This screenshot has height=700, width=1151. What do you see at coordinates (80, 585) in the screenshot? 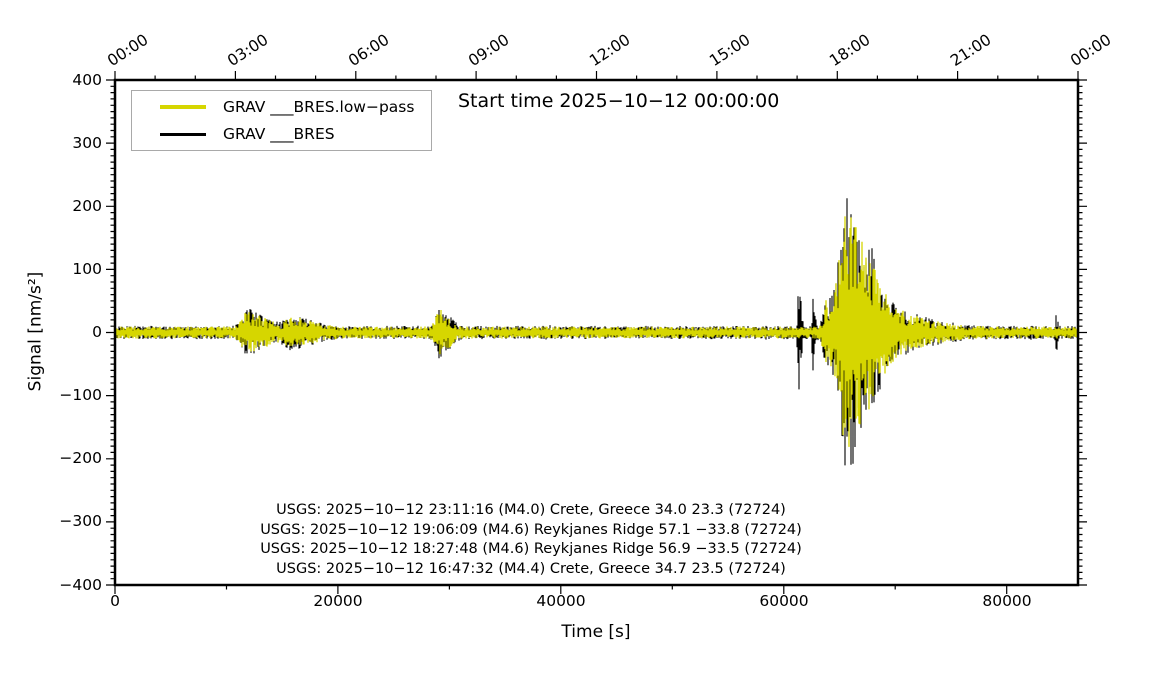
I see `left-axis-tick-label: −400` at bounding box center [80, 585].